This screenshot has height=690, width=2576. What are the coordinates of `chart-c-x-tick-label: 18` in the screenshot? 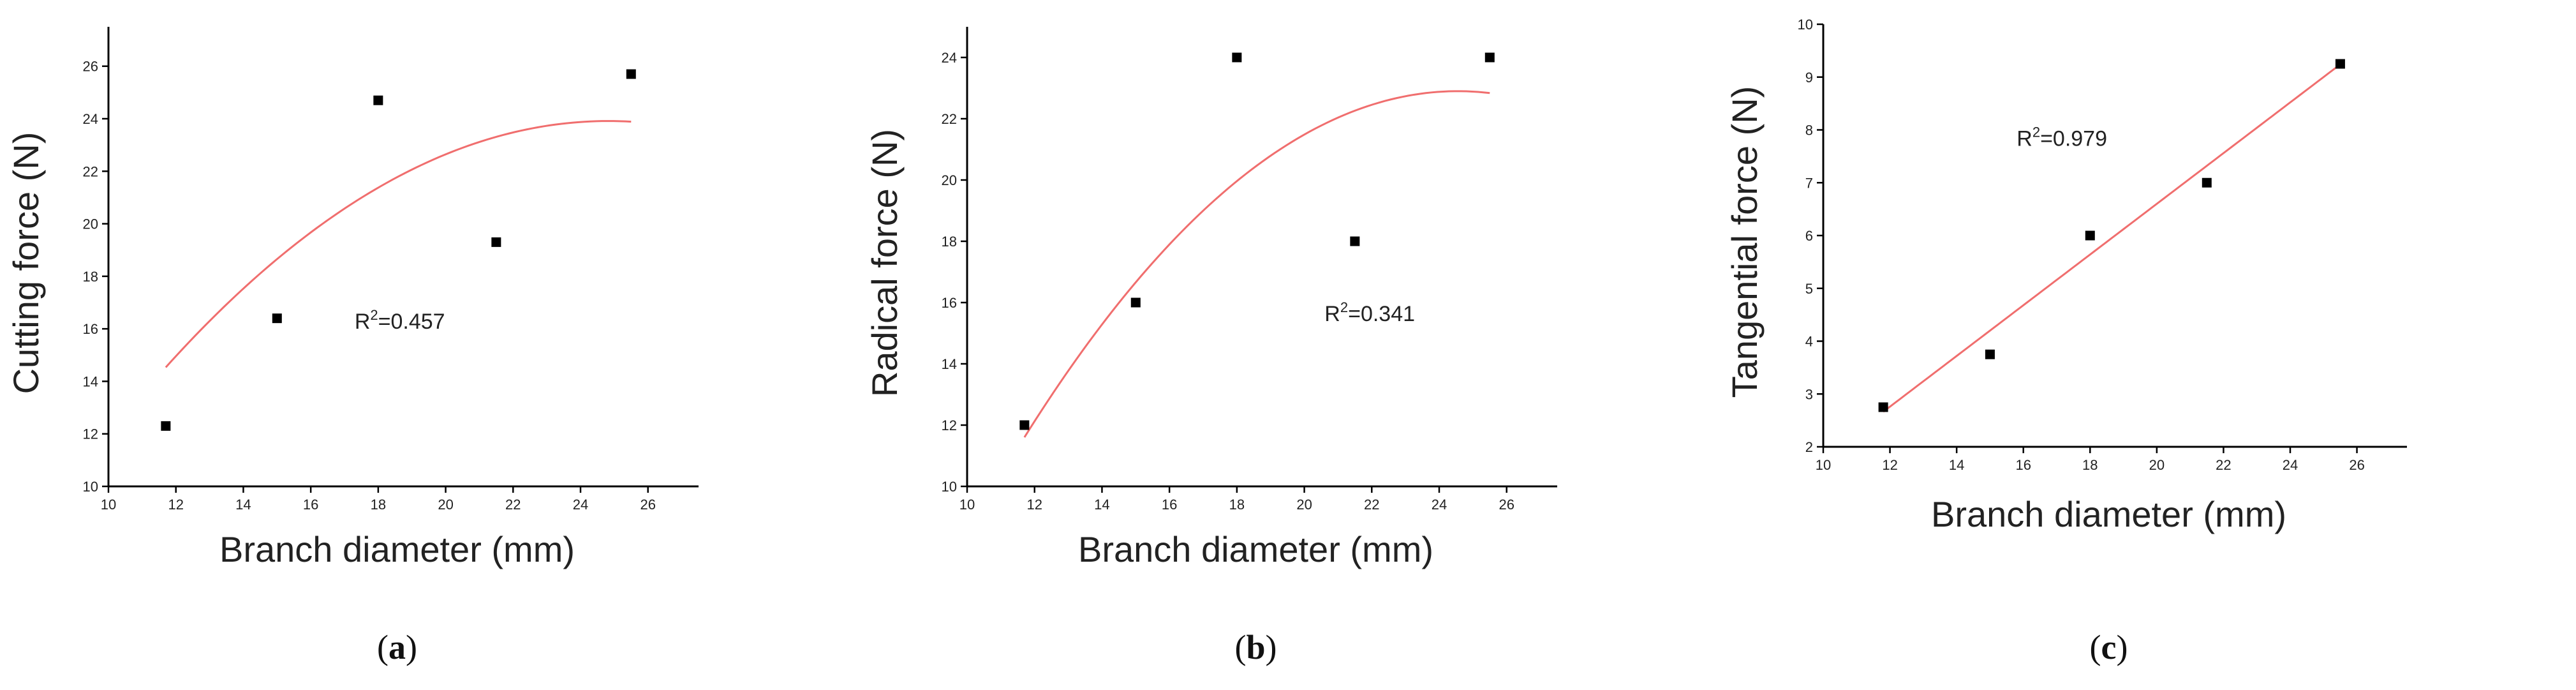 It's located at (2090, 465).